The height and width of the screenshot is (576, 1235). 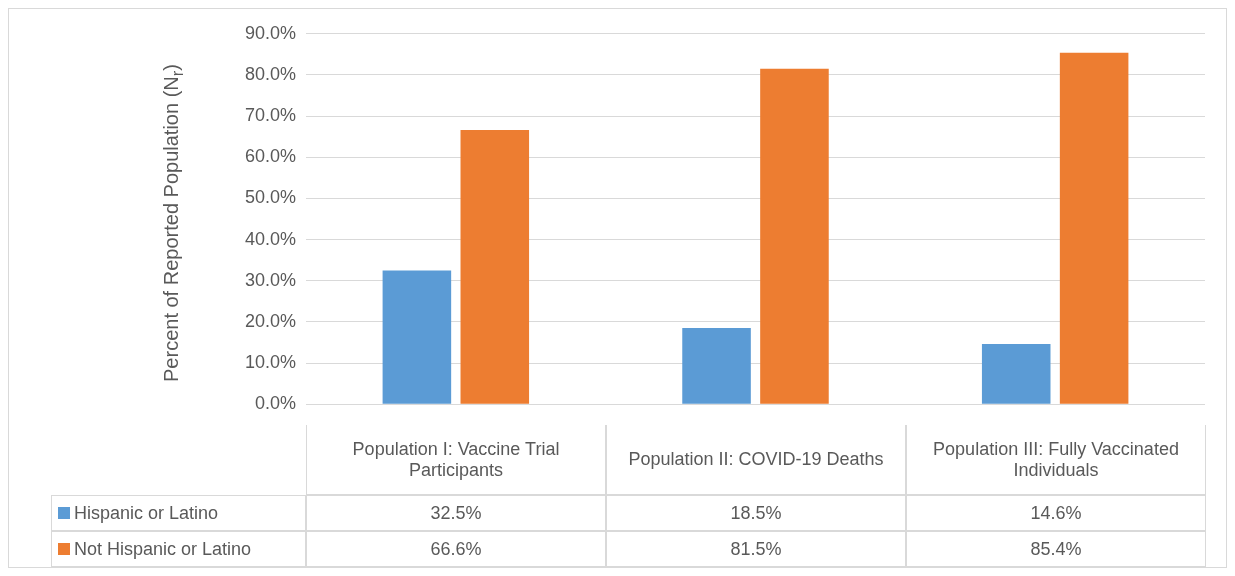 What do you see at coordinates (270, 197) in the screenshot?
I see `y-tick-label: 50.0%` at bounding box center [270, 197].